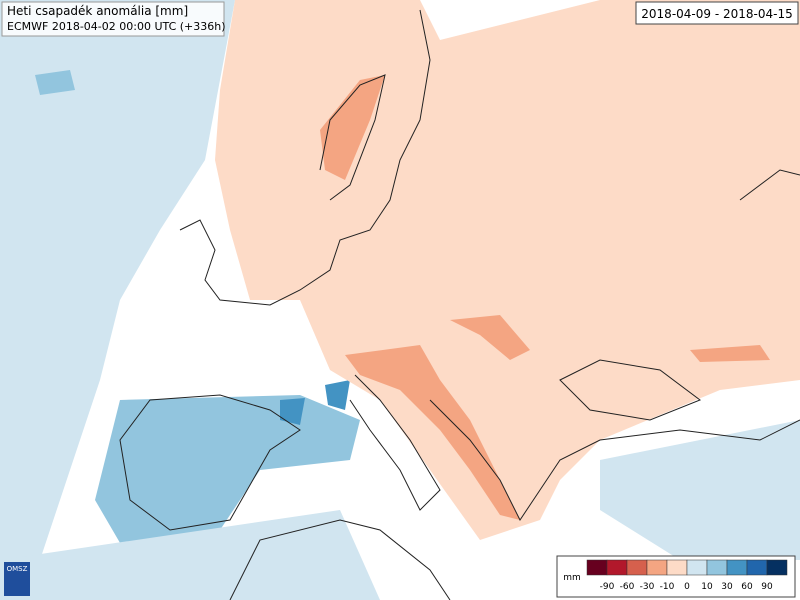 The width and height of the screenshot is (800, 600). I want to click on legend-tick-label: -10, so click(667, 587).